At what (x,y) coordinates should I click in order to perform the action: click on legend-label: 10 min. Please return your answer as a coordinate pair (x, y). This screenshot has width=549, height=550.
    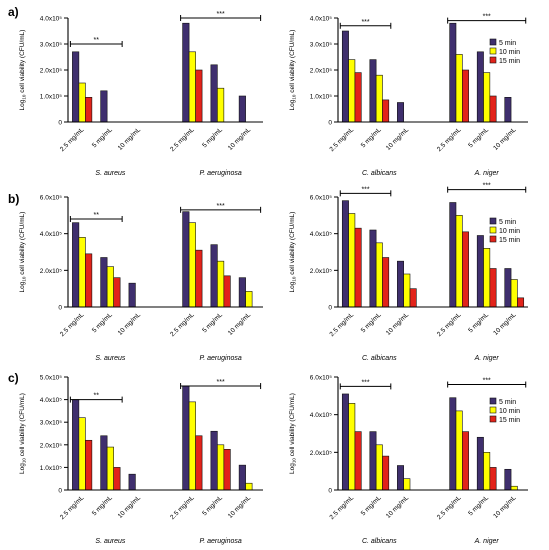
    Looking at the image, I should click on (509, 231).